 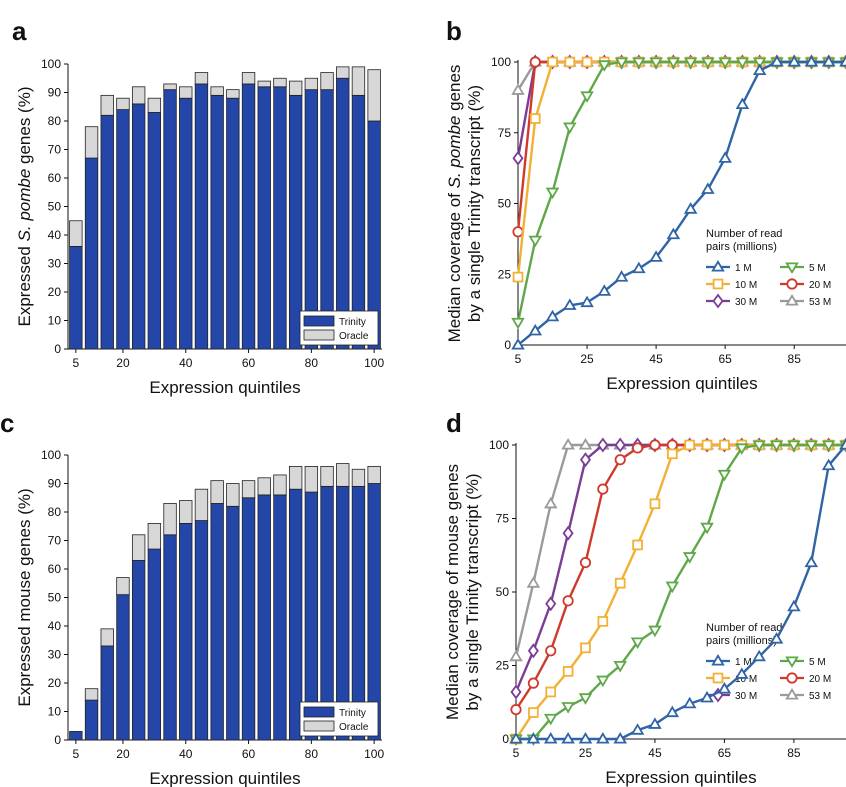 What do you see at coordinates (503, 666) in the screenshot?
I see `y-tick-label: 25` at bounding box center [503, 666].